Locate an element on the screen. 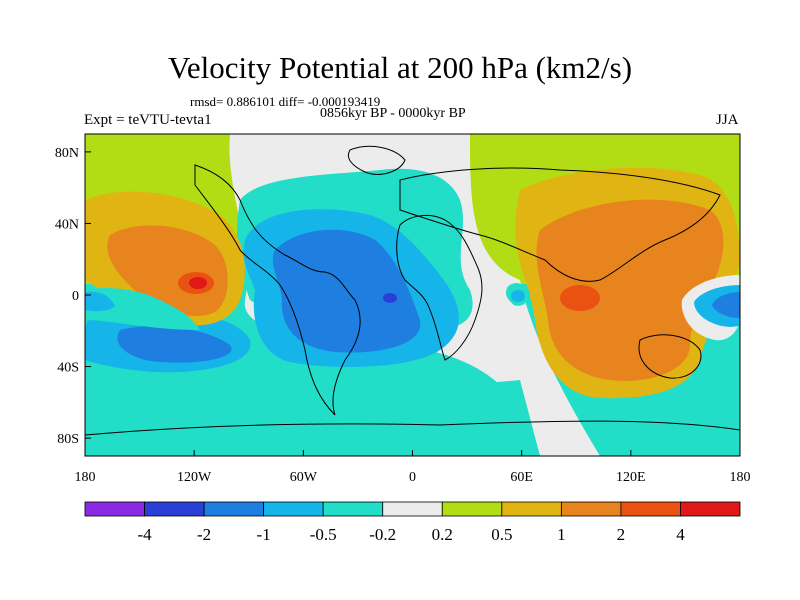 This screenshot has width=800, height=600. colorbar-label: 0.5 is located at coordinates (501, 534).